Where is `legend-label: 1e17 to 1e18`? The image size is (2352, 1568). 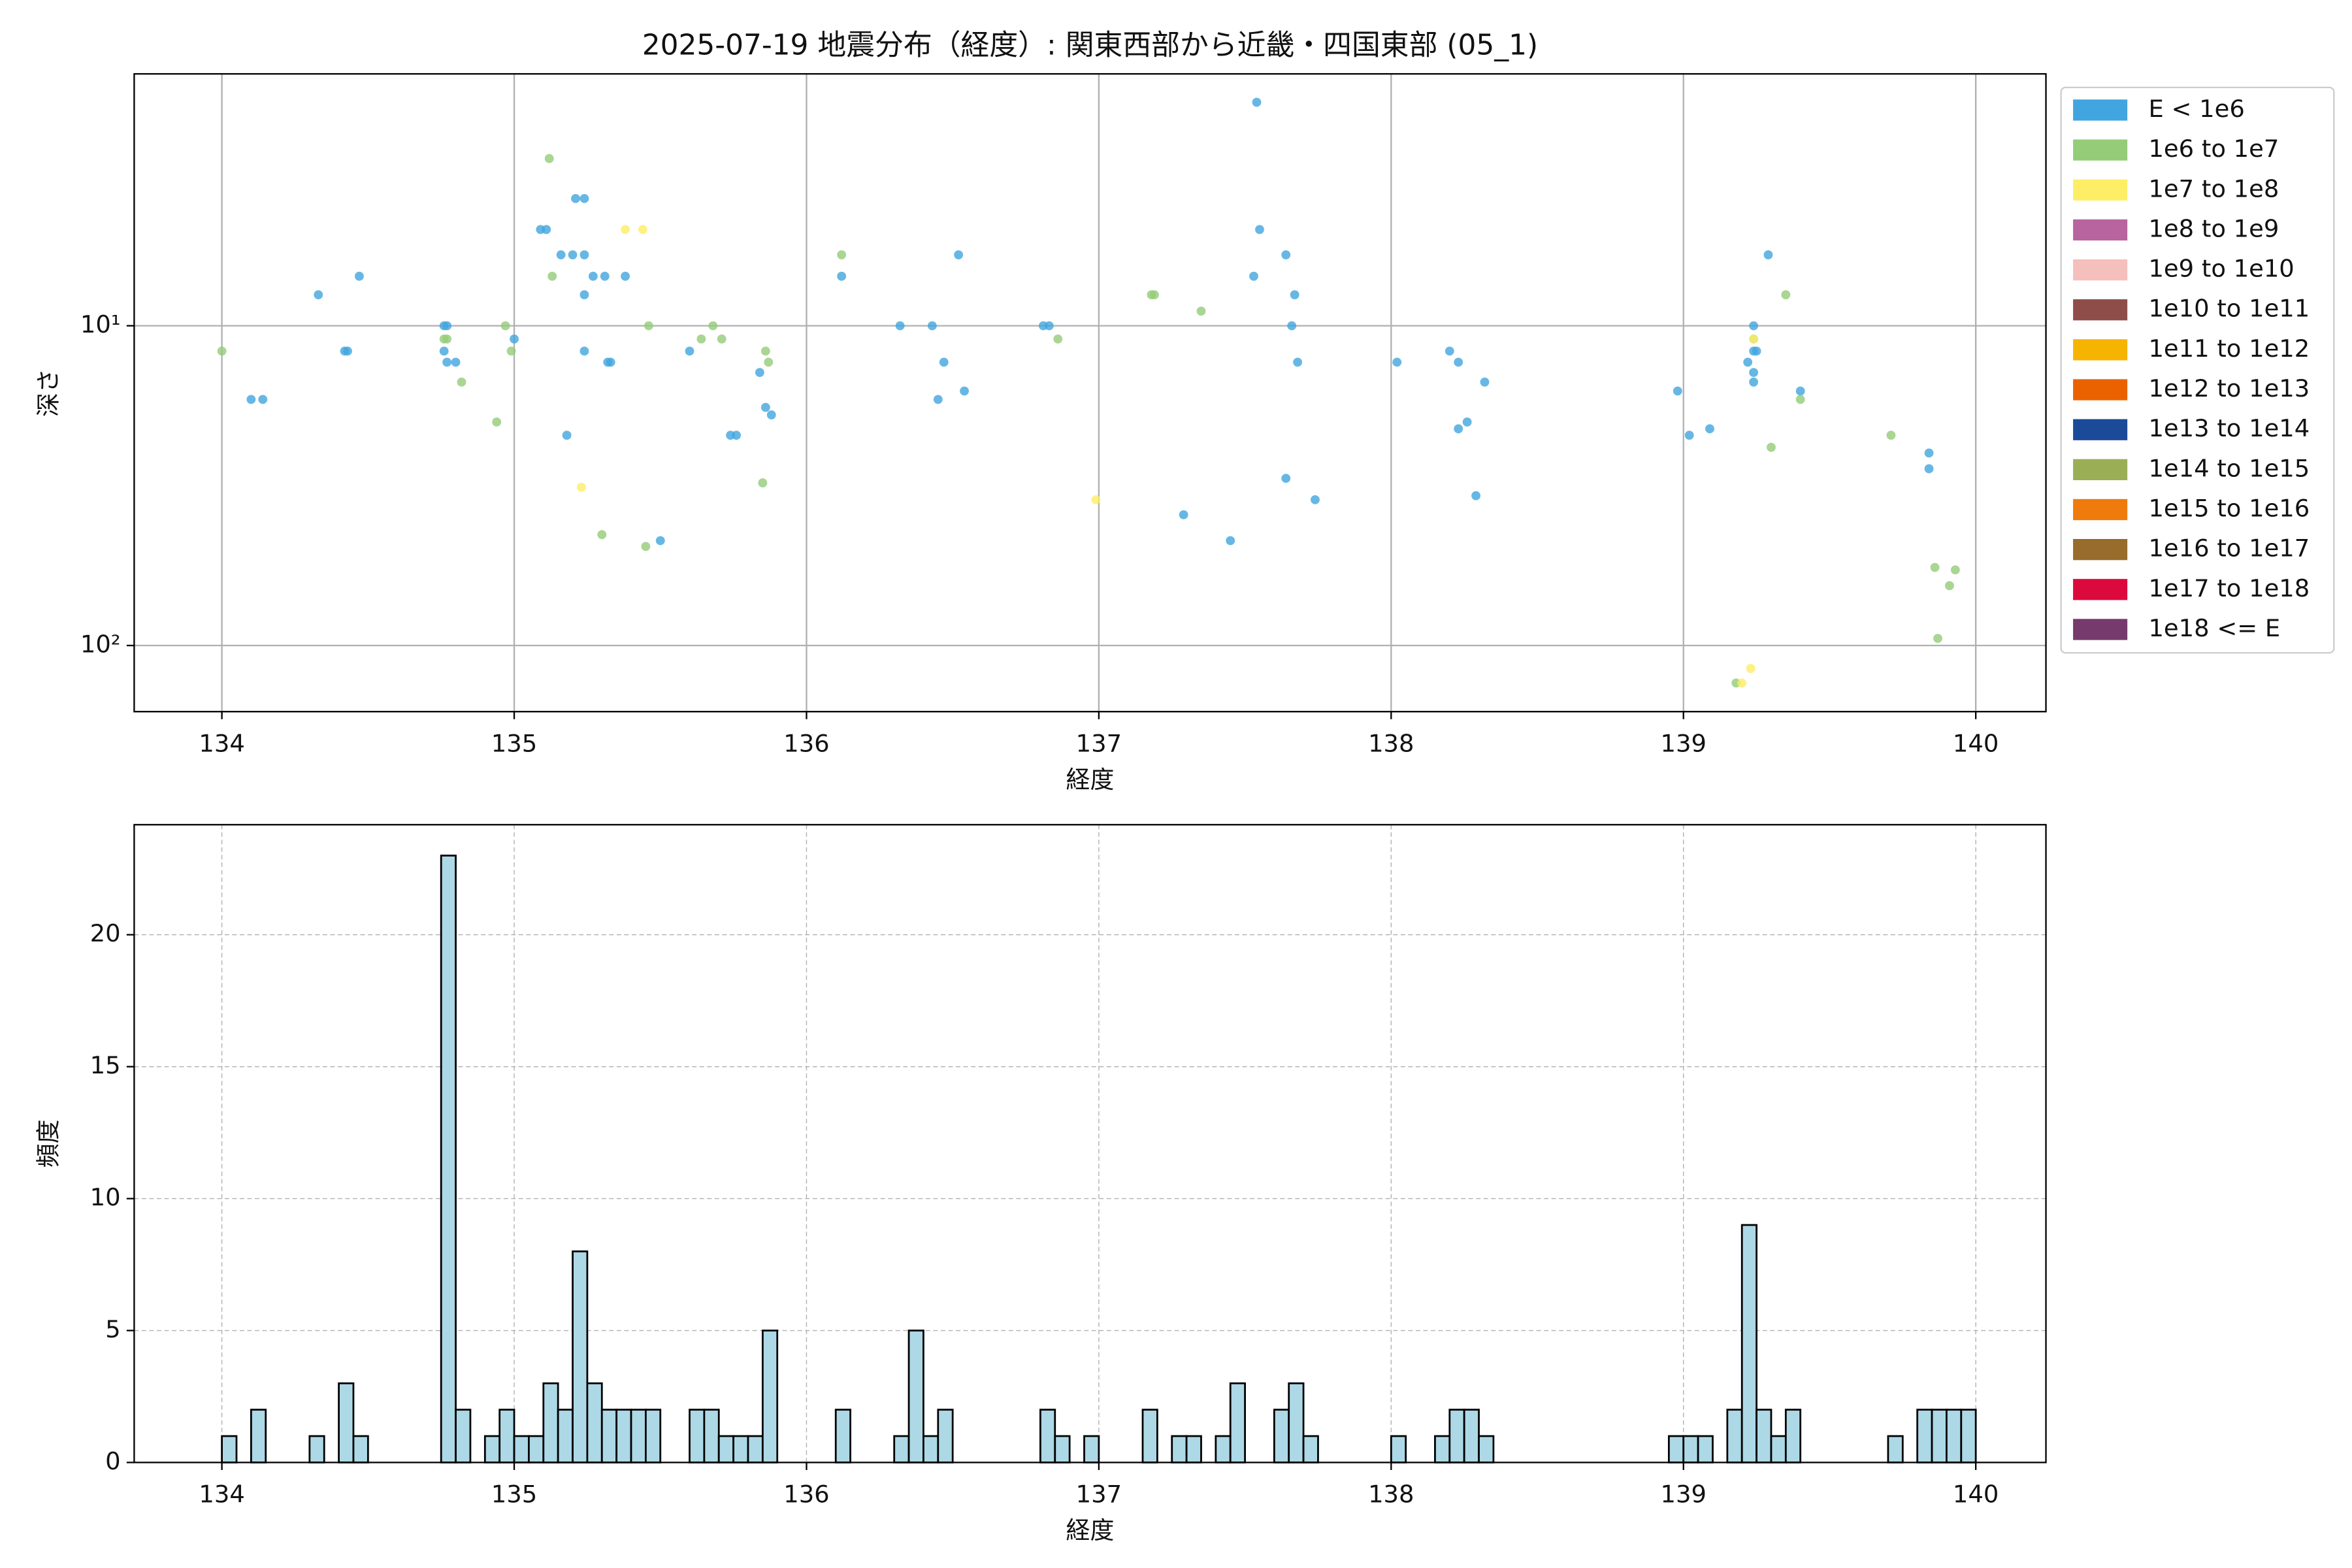 legend-label: 1e17 to 1e18 is located at coordinates (2229, 588).